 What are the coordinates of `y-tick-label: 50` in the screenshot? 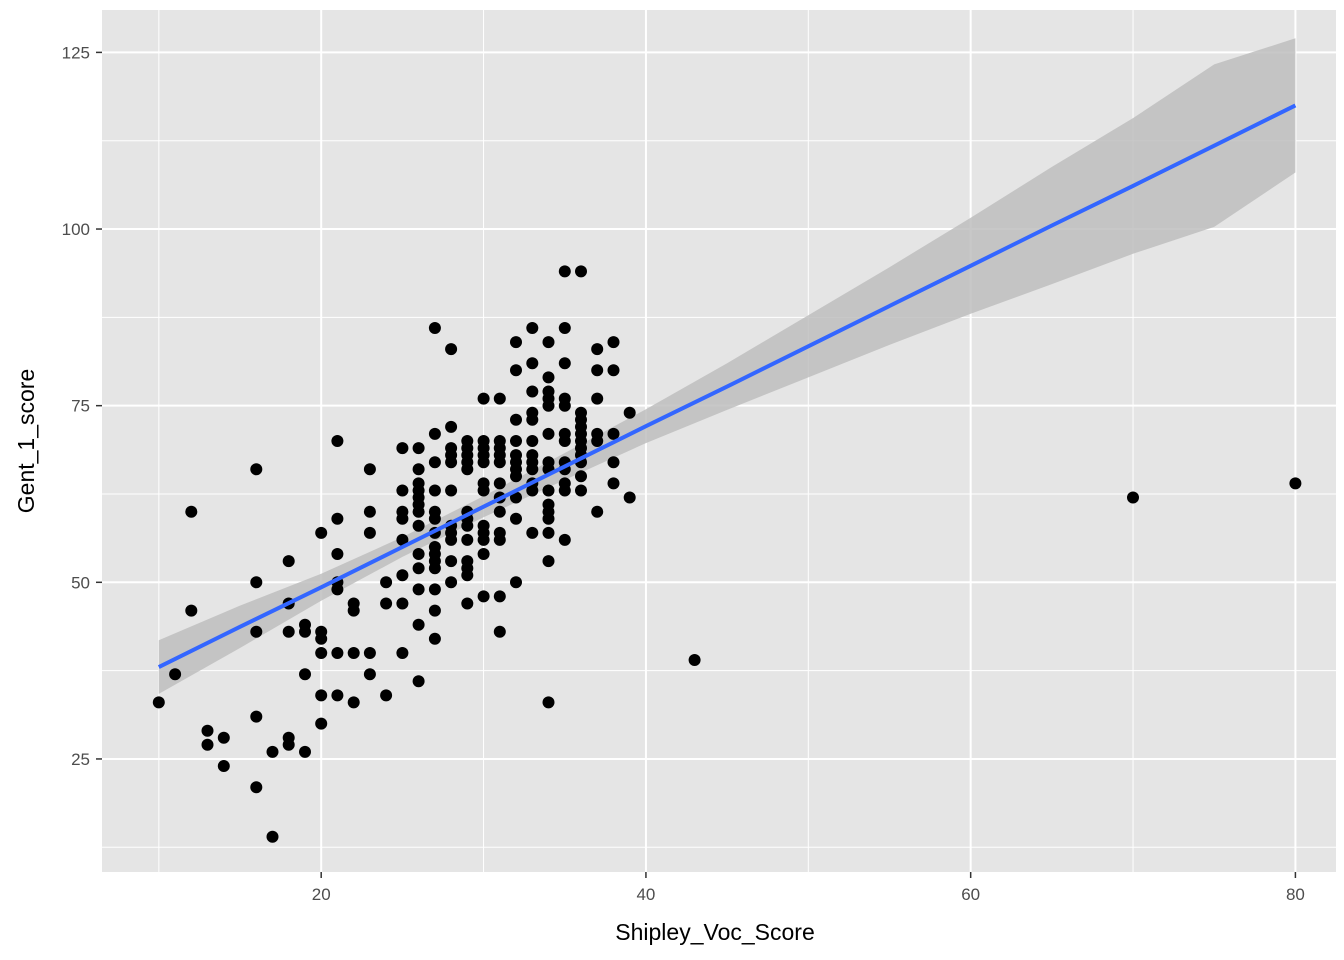 It's located at (80, 582).